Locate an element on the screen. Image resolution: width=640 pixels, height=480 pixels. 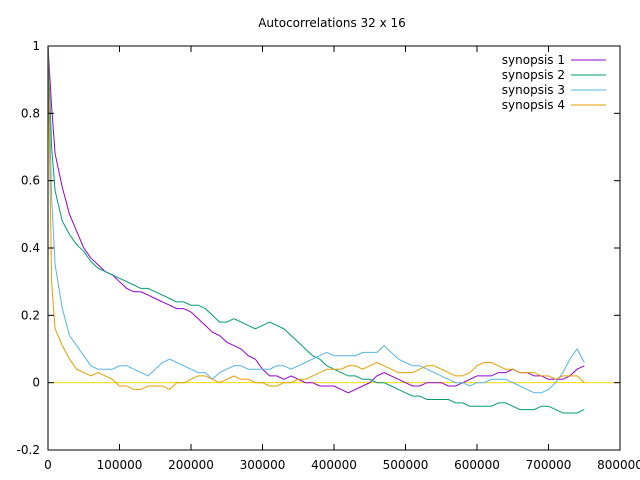
x-tick-label: 300000 is located at coordinates (263, 465).